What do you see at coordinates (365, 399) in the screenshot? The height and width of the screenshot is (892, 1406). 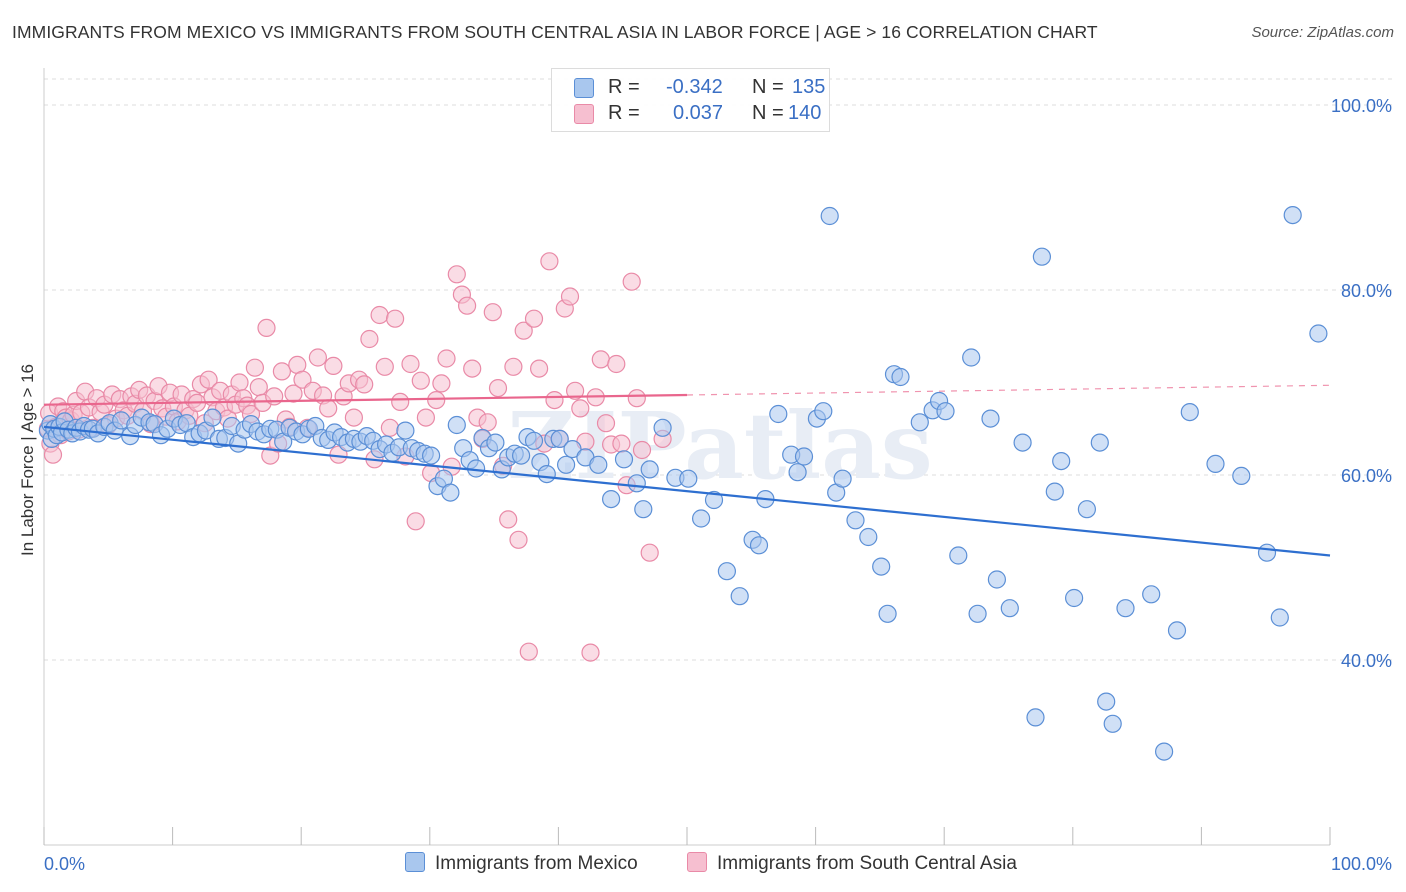 I see `pink-trend-line` at bounding box center [365, 399].